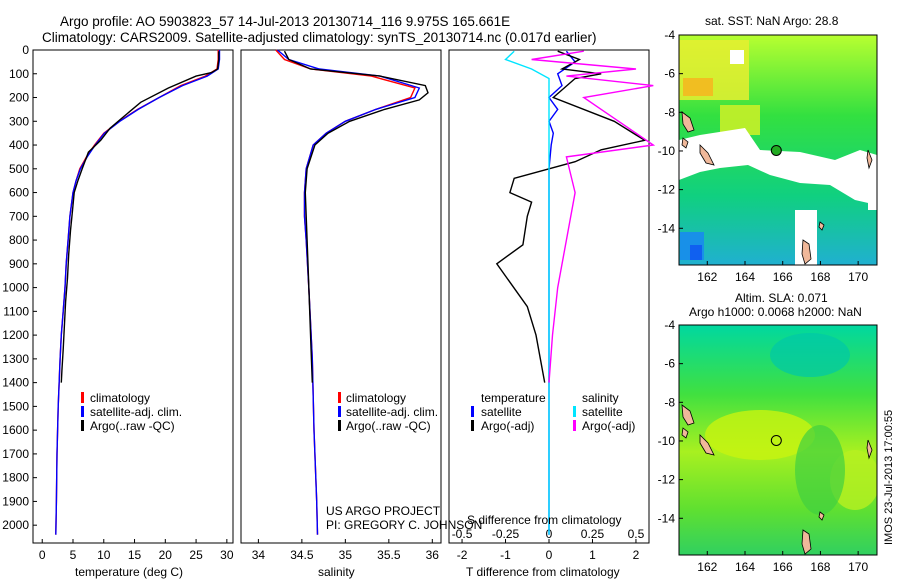 This screenshot has height=580, width=900. I want to click on salinity-tick-label: -0.5, so click(462, 534).